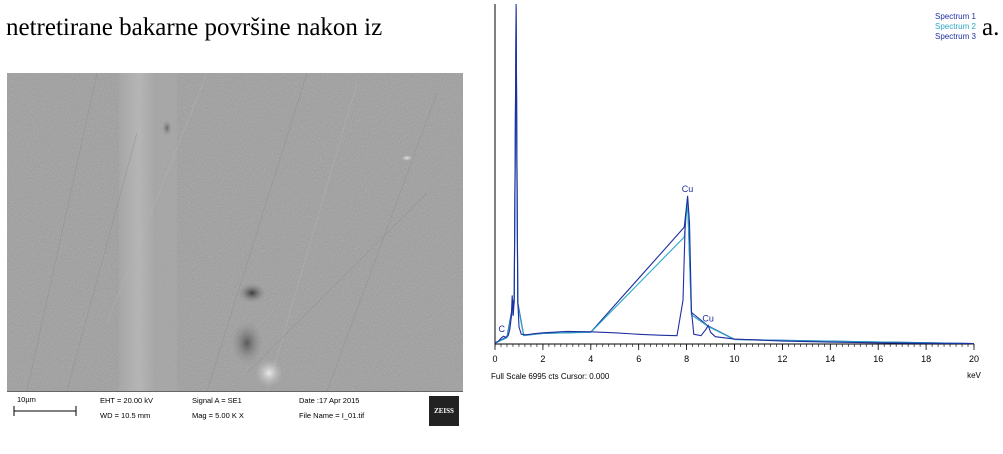 The image size is (1003, 454). Describe the element at coordinates (638, 359) in the screenshot. I see `x-tick-label: 6` at that location.